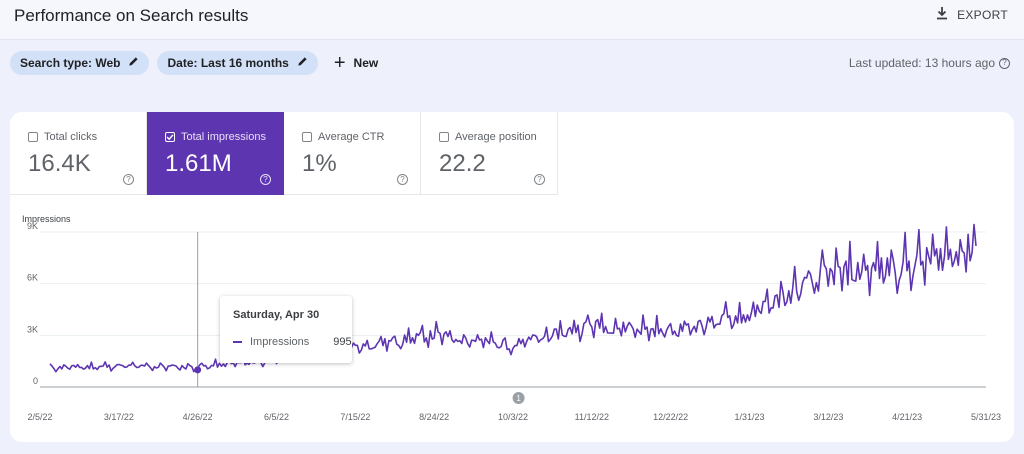  I want to click on y-tick-label: 3K, so click(32, 329).